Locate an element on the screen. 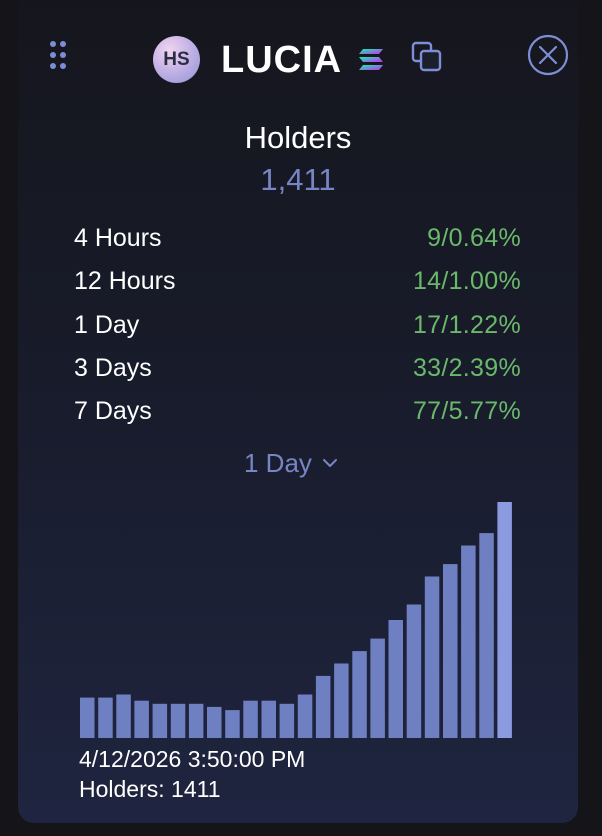 The image size is (602, 836). stat-row-12-hours: 12 Hours 14/1.00% is located at coordinates (297, 288).